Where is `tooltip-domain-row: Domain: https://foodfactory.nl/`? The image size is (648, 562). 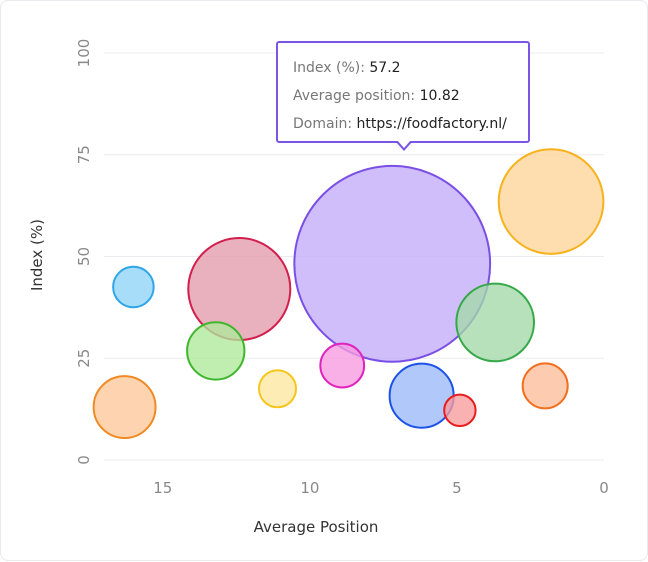
tooltip-domain-row: Domain: https://foodfactory.nl/ is located at coordinates (410, 124).